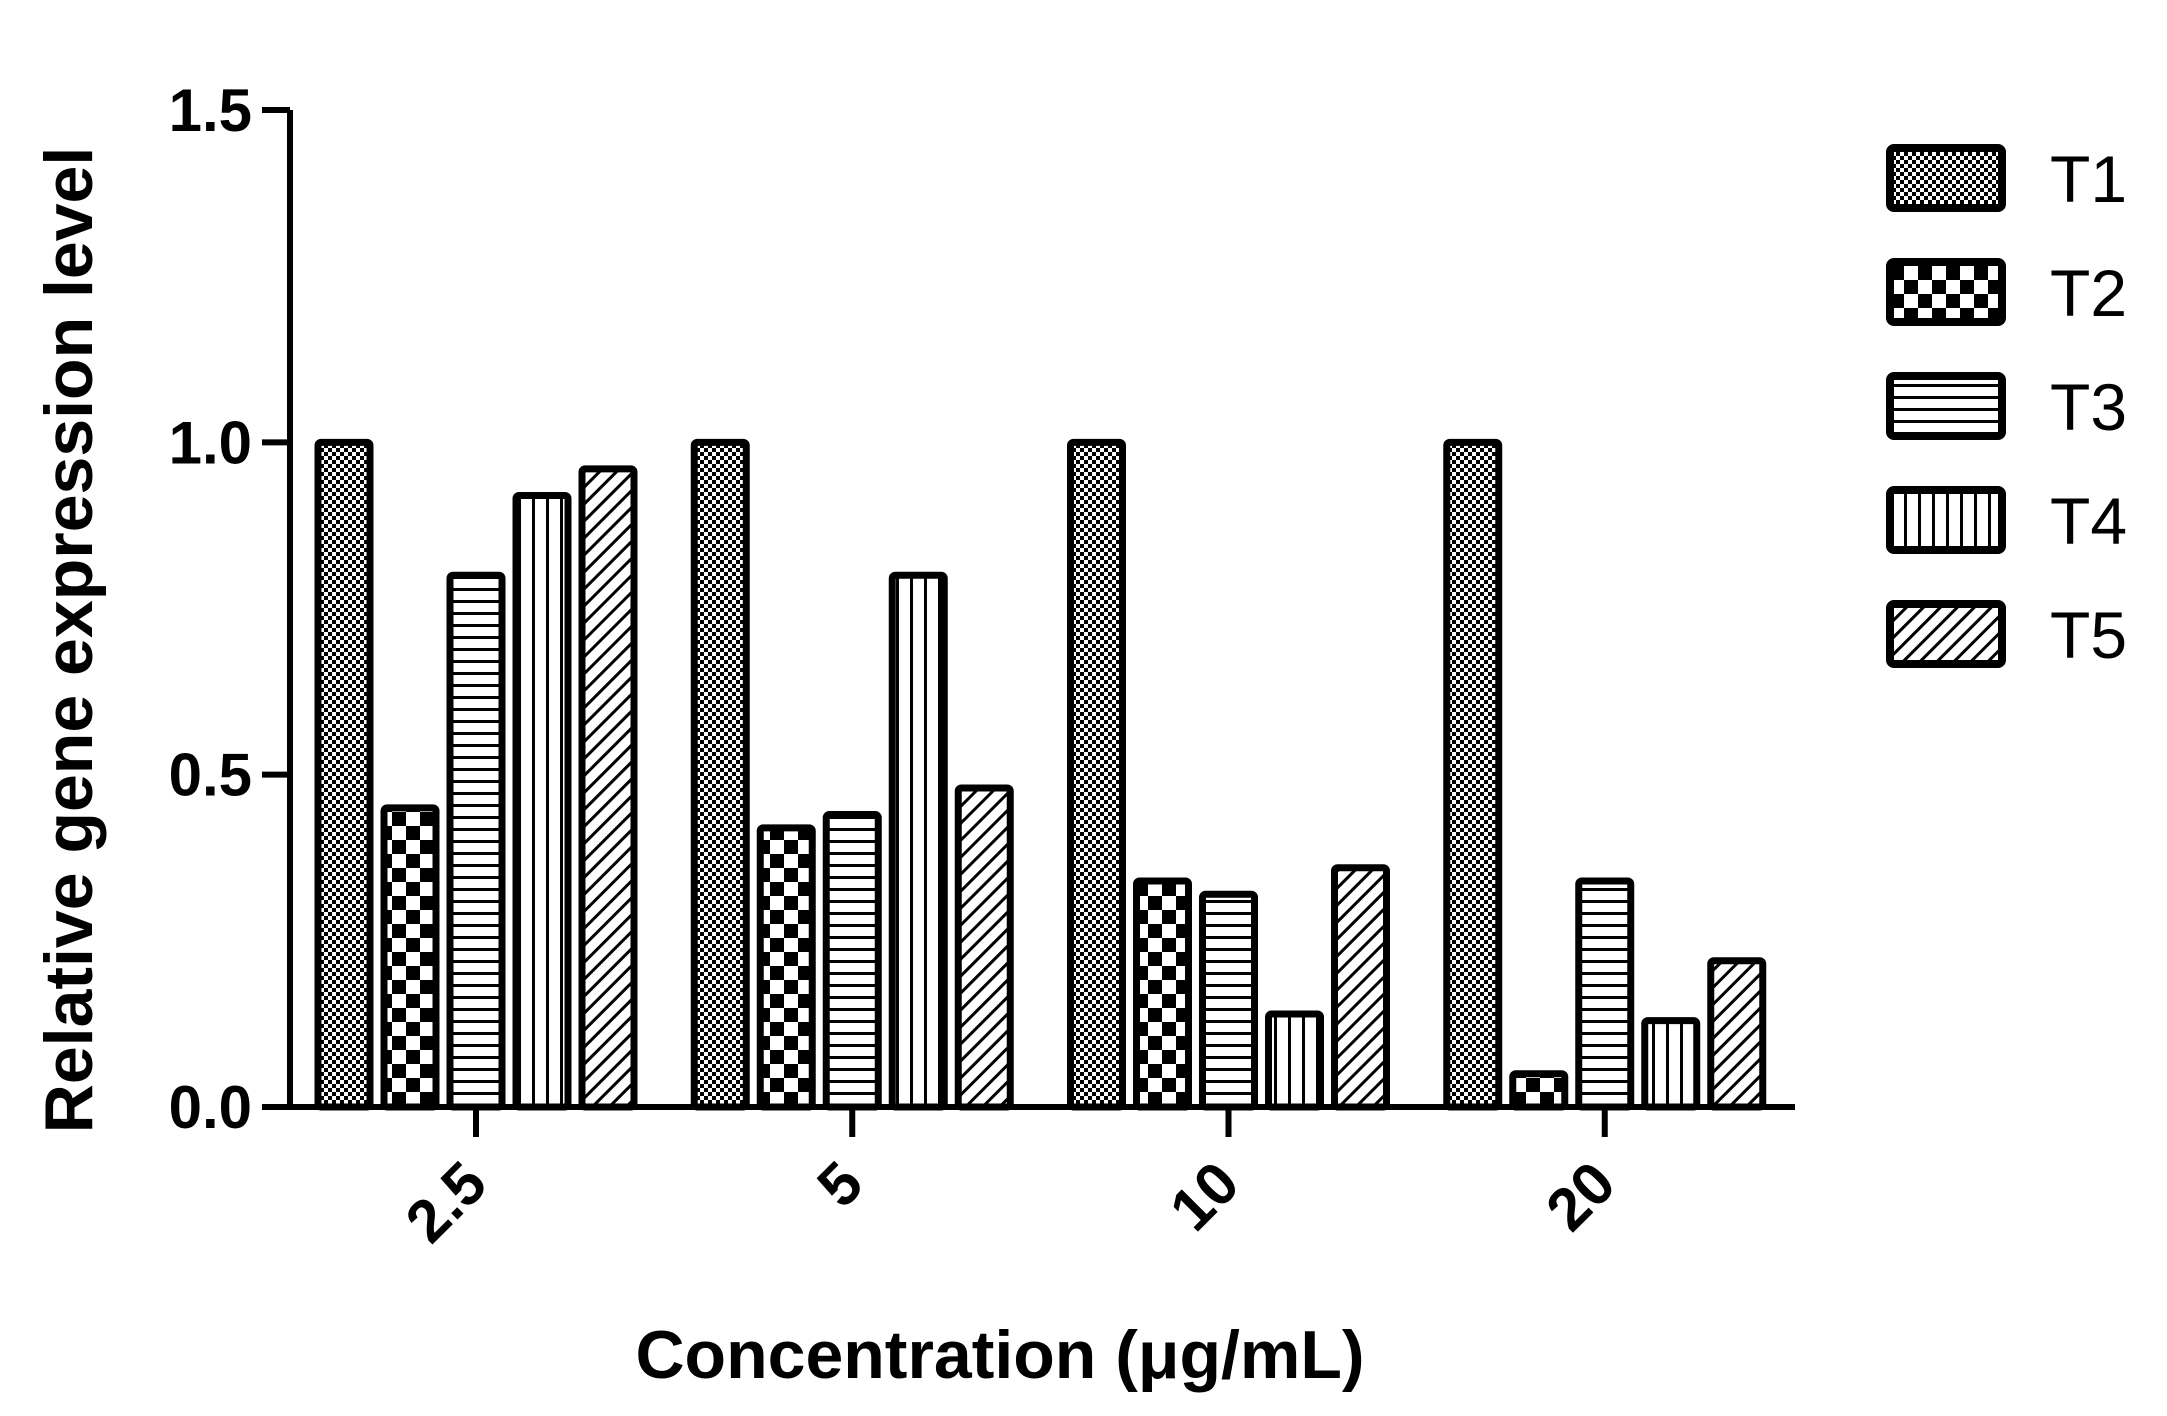 This screenshot has width=2167, height=1416. Describe the element at coordinates (2088, 293) in the screenshot. I see `legend-label-t2: T2` at that location.